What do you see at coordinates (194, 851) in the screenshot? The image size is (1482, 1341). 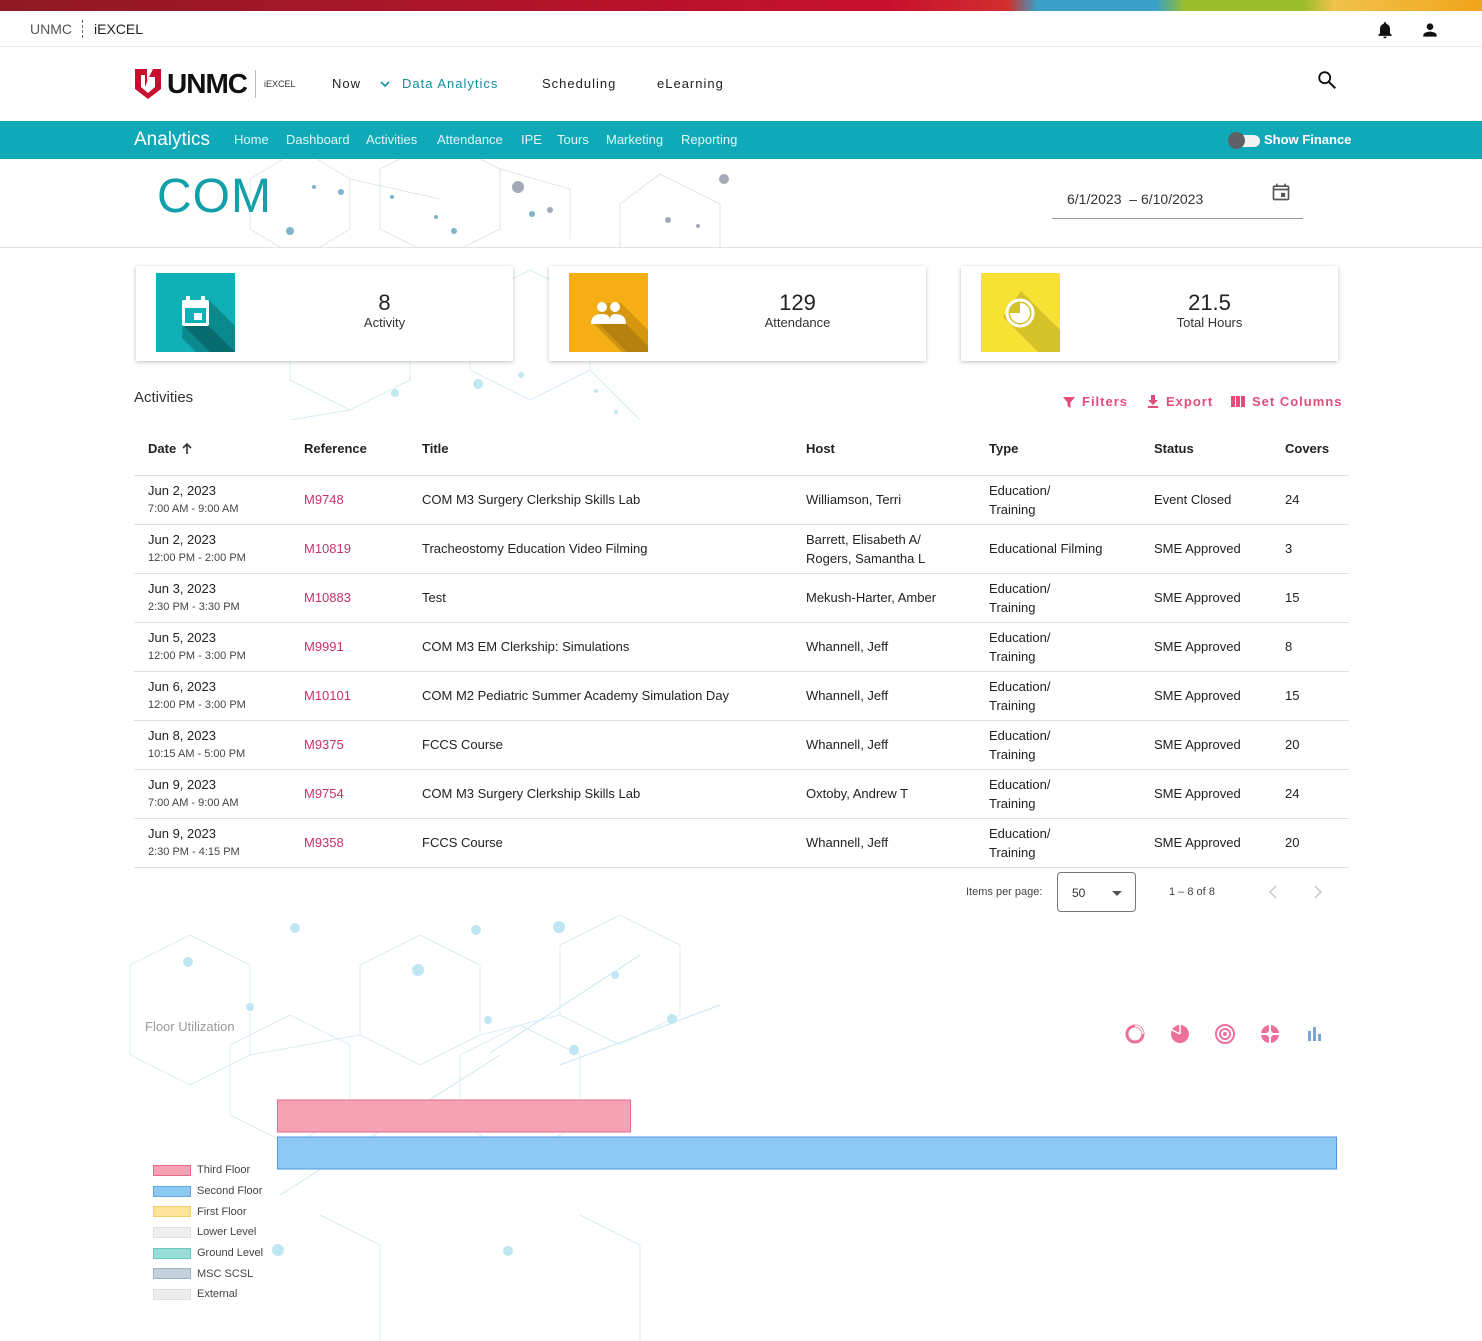 I see `cell-time: 2:30 PM - 4:15 PM` at bounding box center [194, 851].